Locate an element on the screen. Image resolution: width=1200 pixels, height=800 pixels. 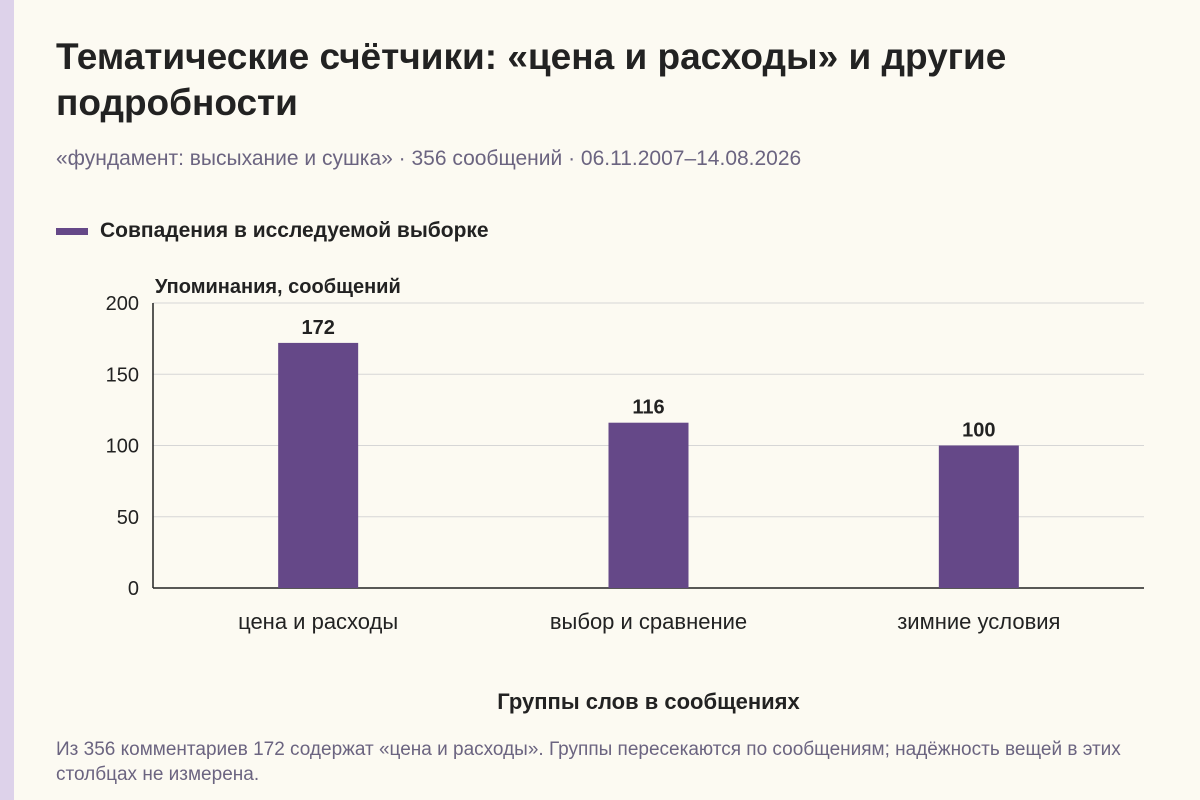
data-label: 100 is located at coordinates (978, 431).